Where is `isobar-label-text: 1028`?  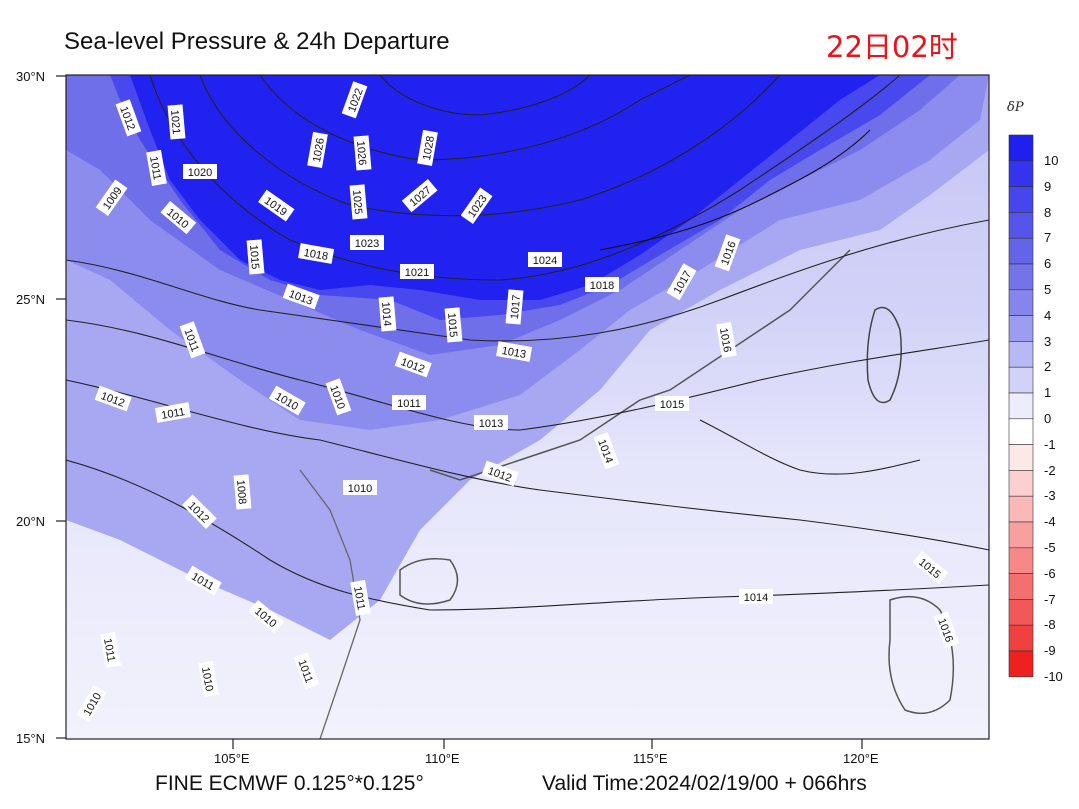
isobar-label-text: 1028 is located at coordinates (429, 148).